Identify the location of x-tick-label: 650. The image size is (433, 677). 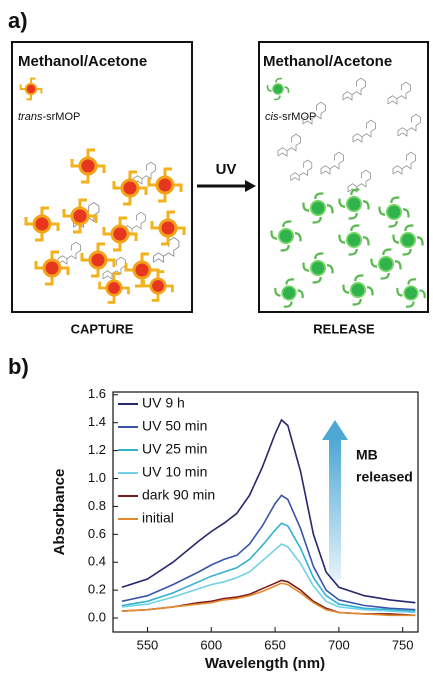
(275, 644).